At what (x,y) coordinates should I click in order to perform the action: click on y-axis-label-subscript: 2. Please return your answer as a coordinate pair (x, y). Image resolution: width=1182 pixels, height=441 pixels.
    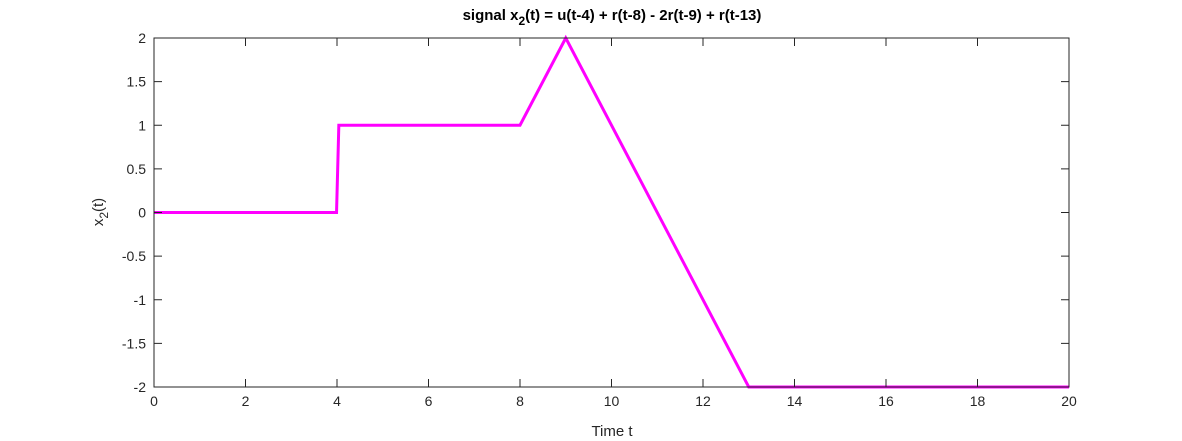
    Looking at the image, I should click on (104, 215).